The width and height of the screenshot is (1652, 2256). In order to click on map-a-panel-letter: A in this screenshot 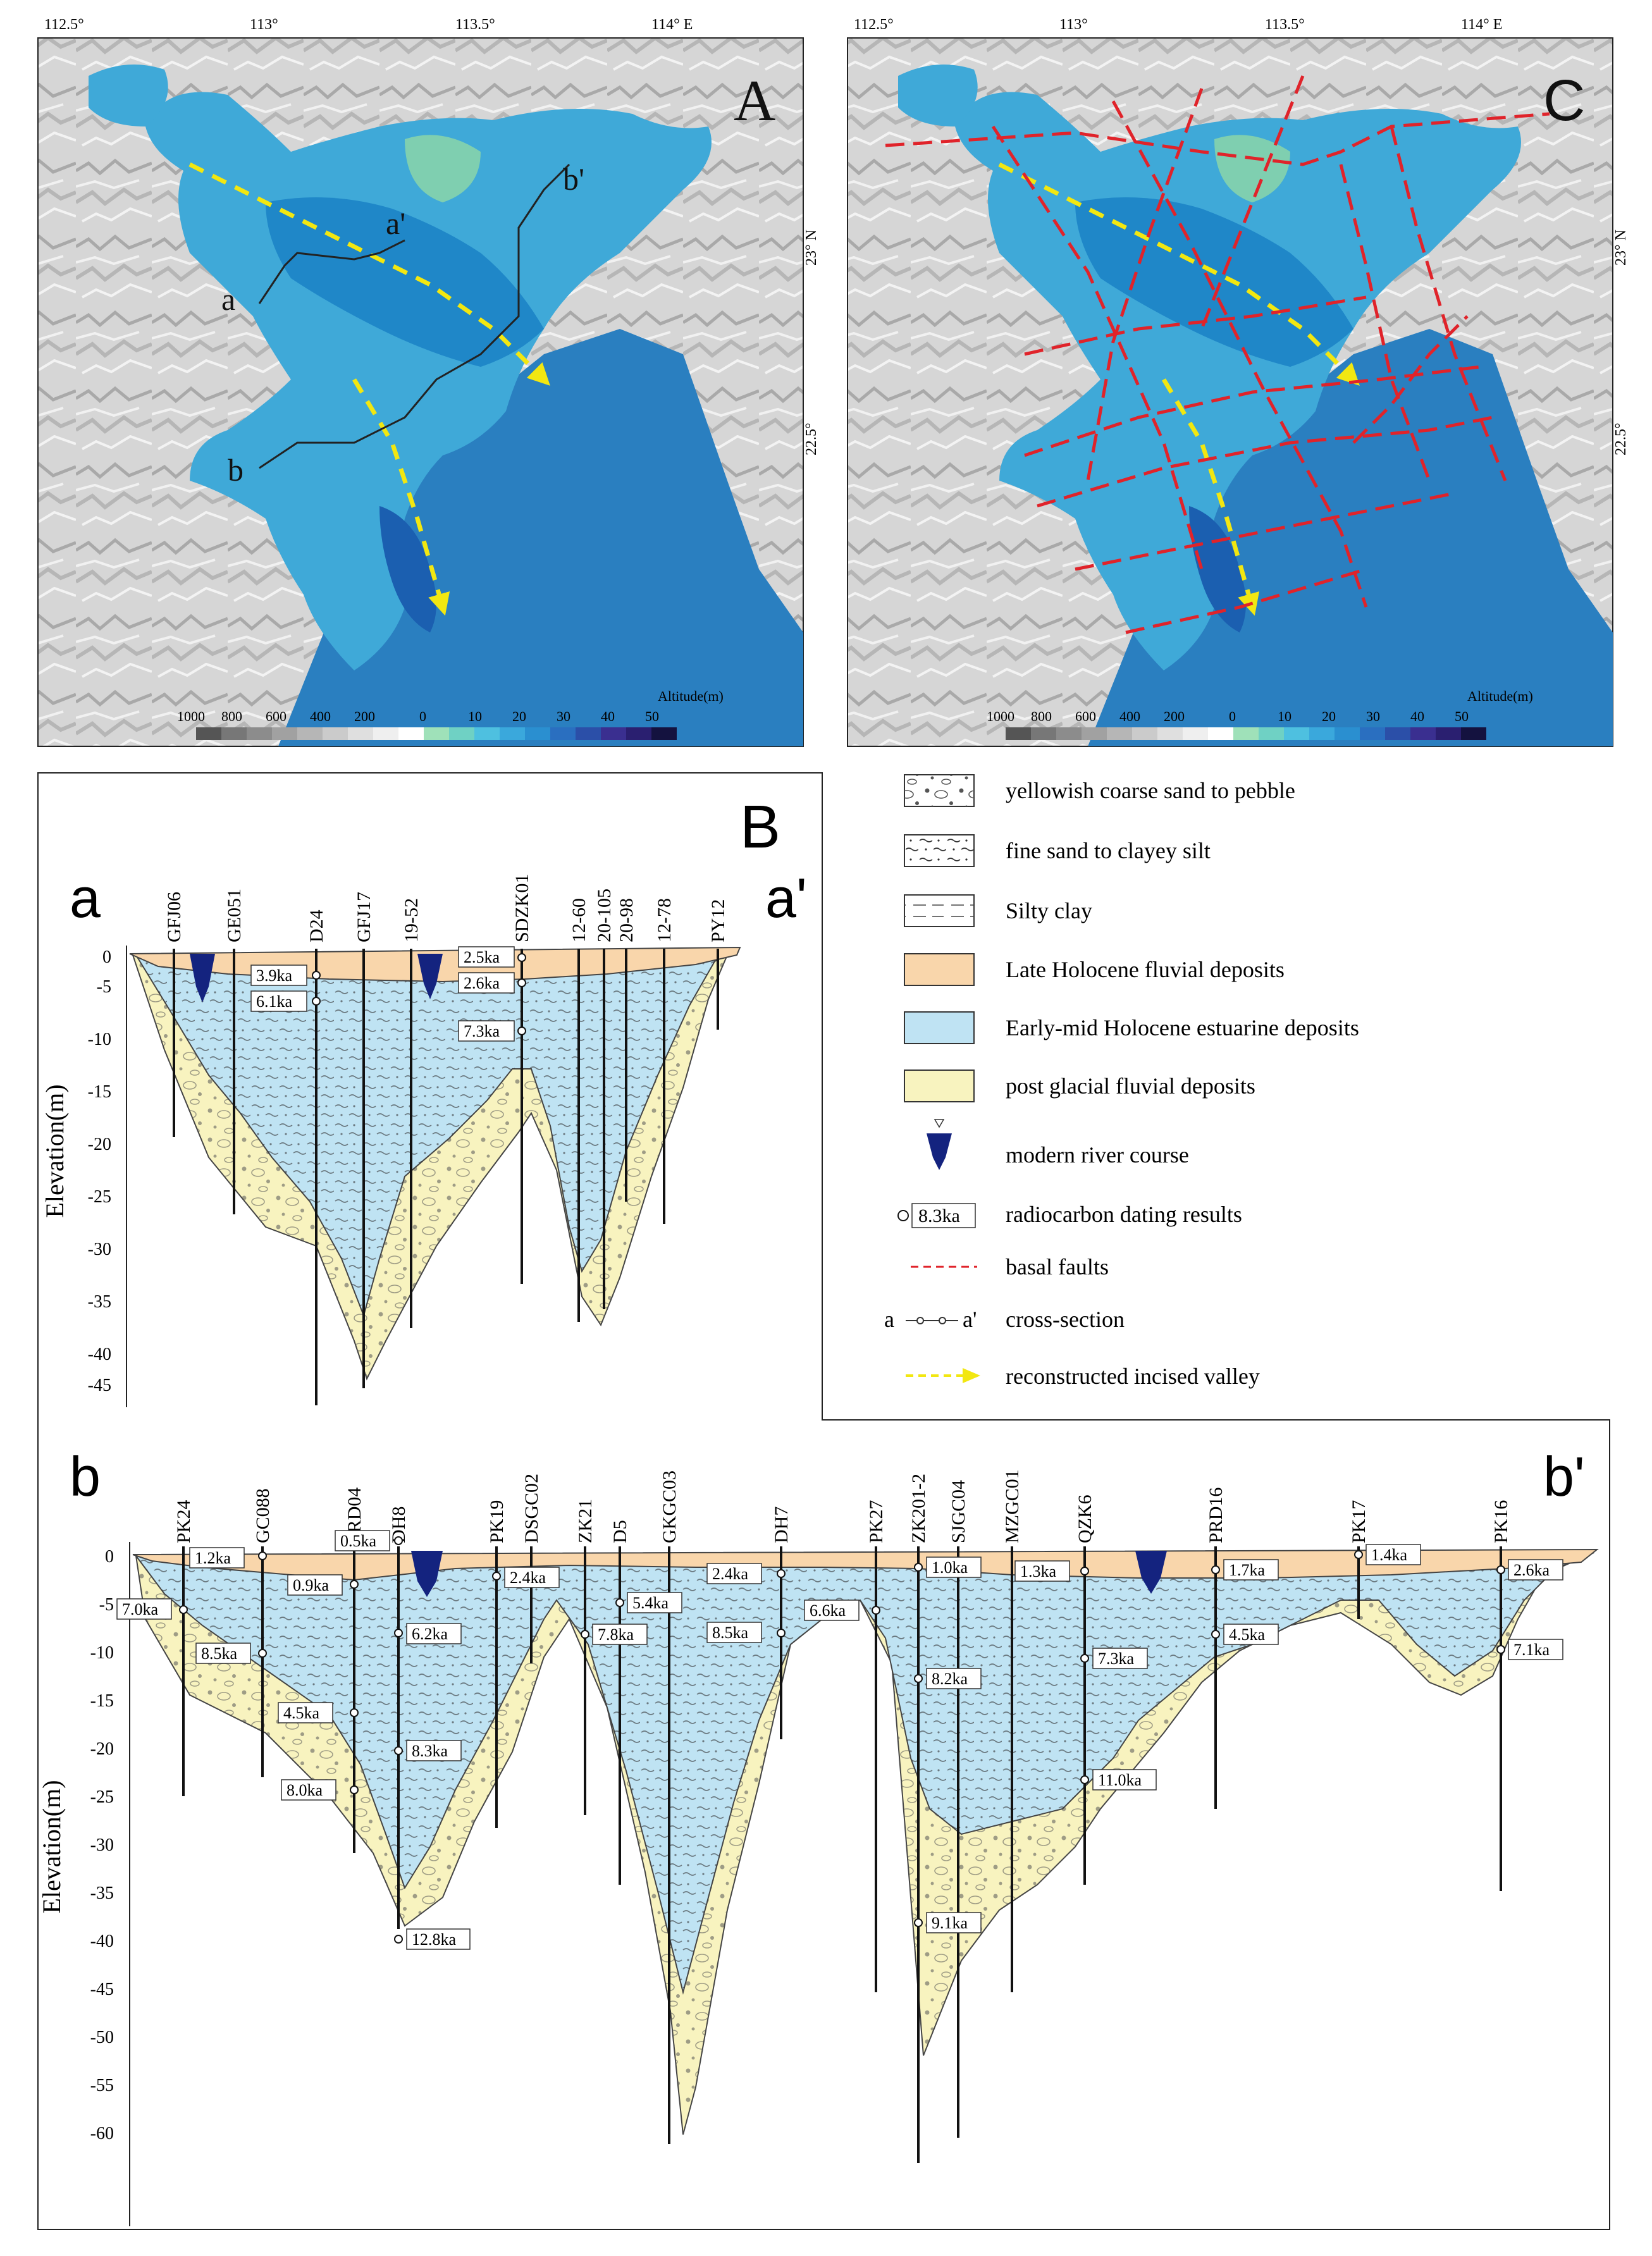, I will do `click(754, 100)`.